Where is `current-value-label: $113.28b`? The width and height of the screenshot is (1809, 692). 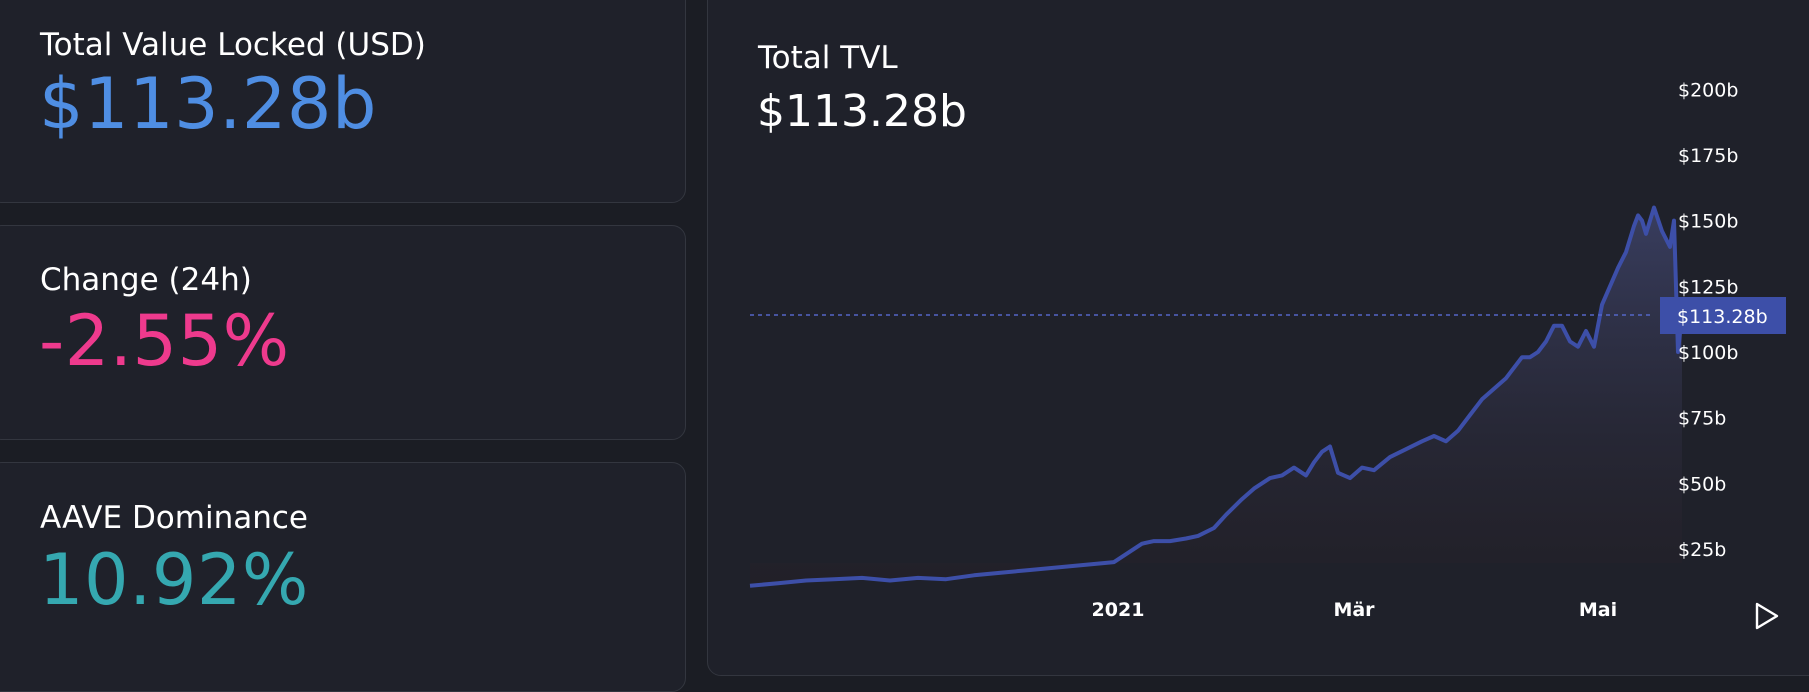
current-value-label: $113.28b is located at coordinates (1722, 317).